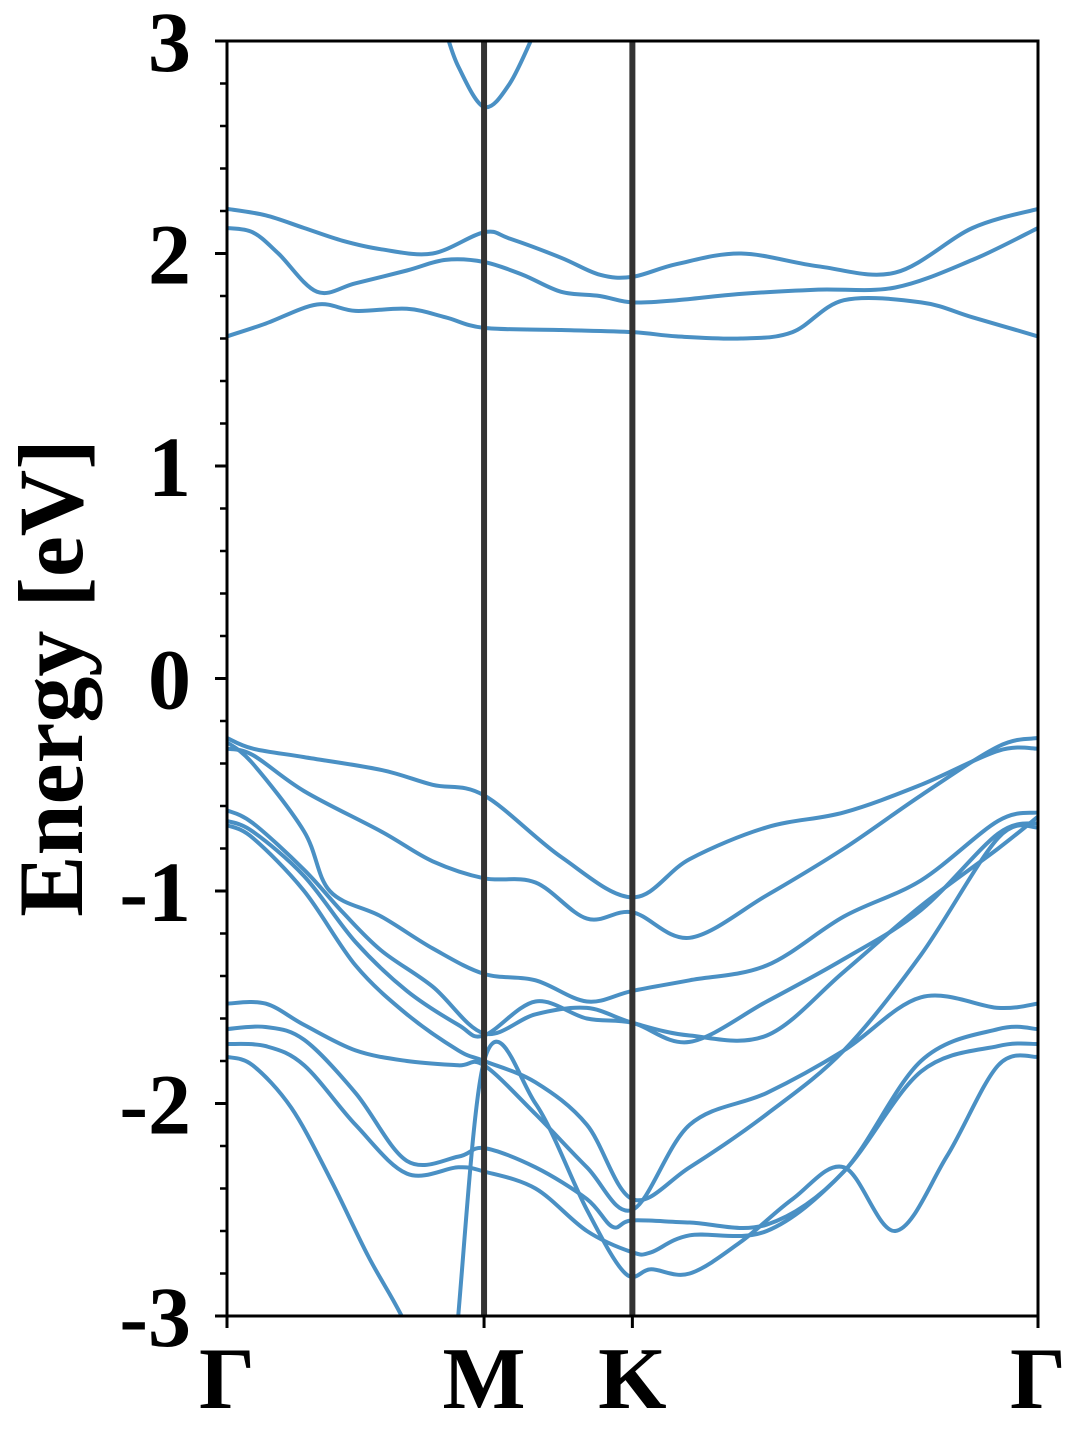  I want to click on y-tick-label: 0, so click(169, 680).